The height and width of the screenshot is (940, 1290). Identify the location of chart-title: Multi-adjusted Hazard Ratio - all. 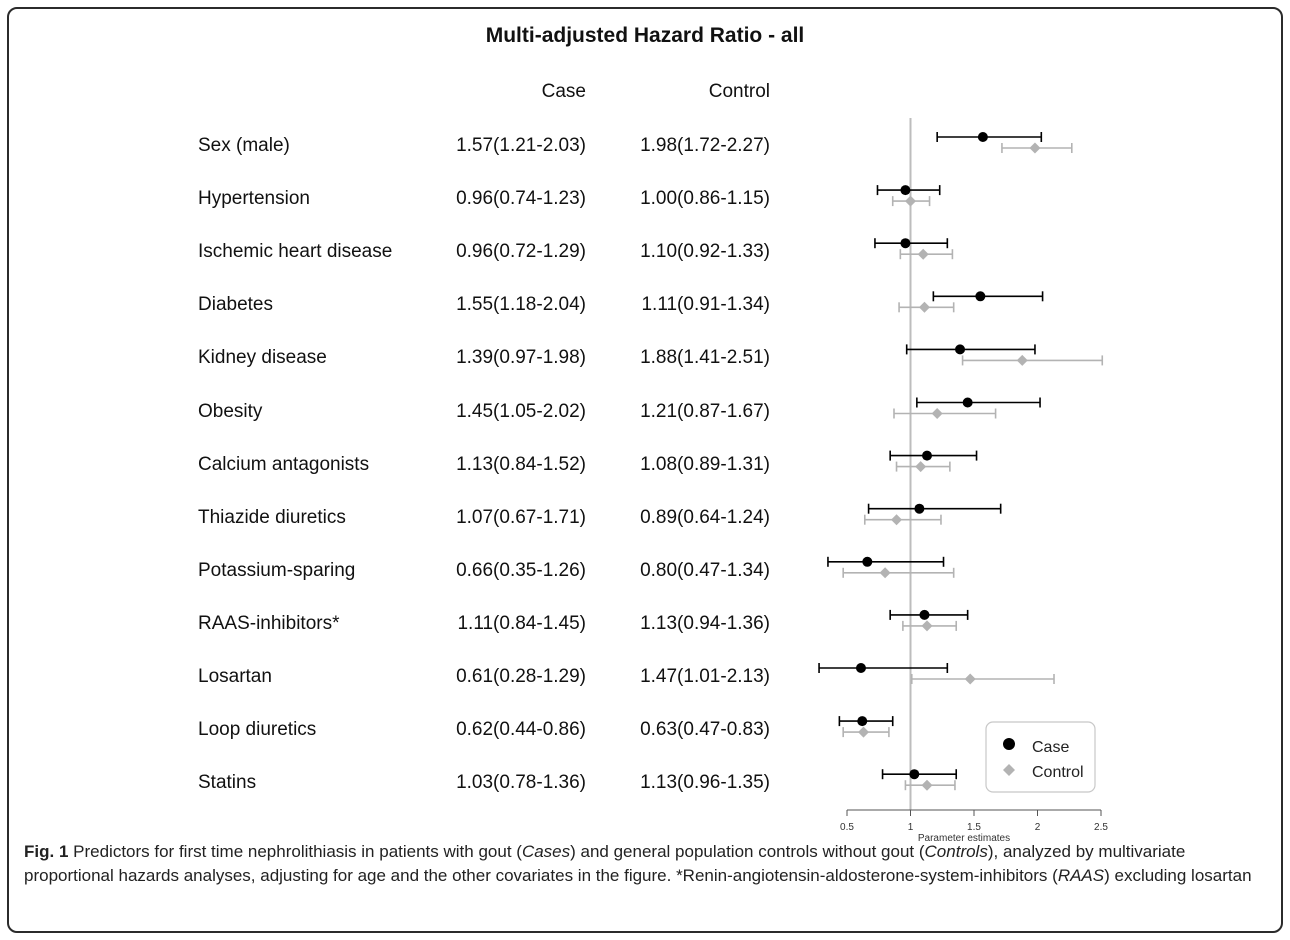
(645, 35).